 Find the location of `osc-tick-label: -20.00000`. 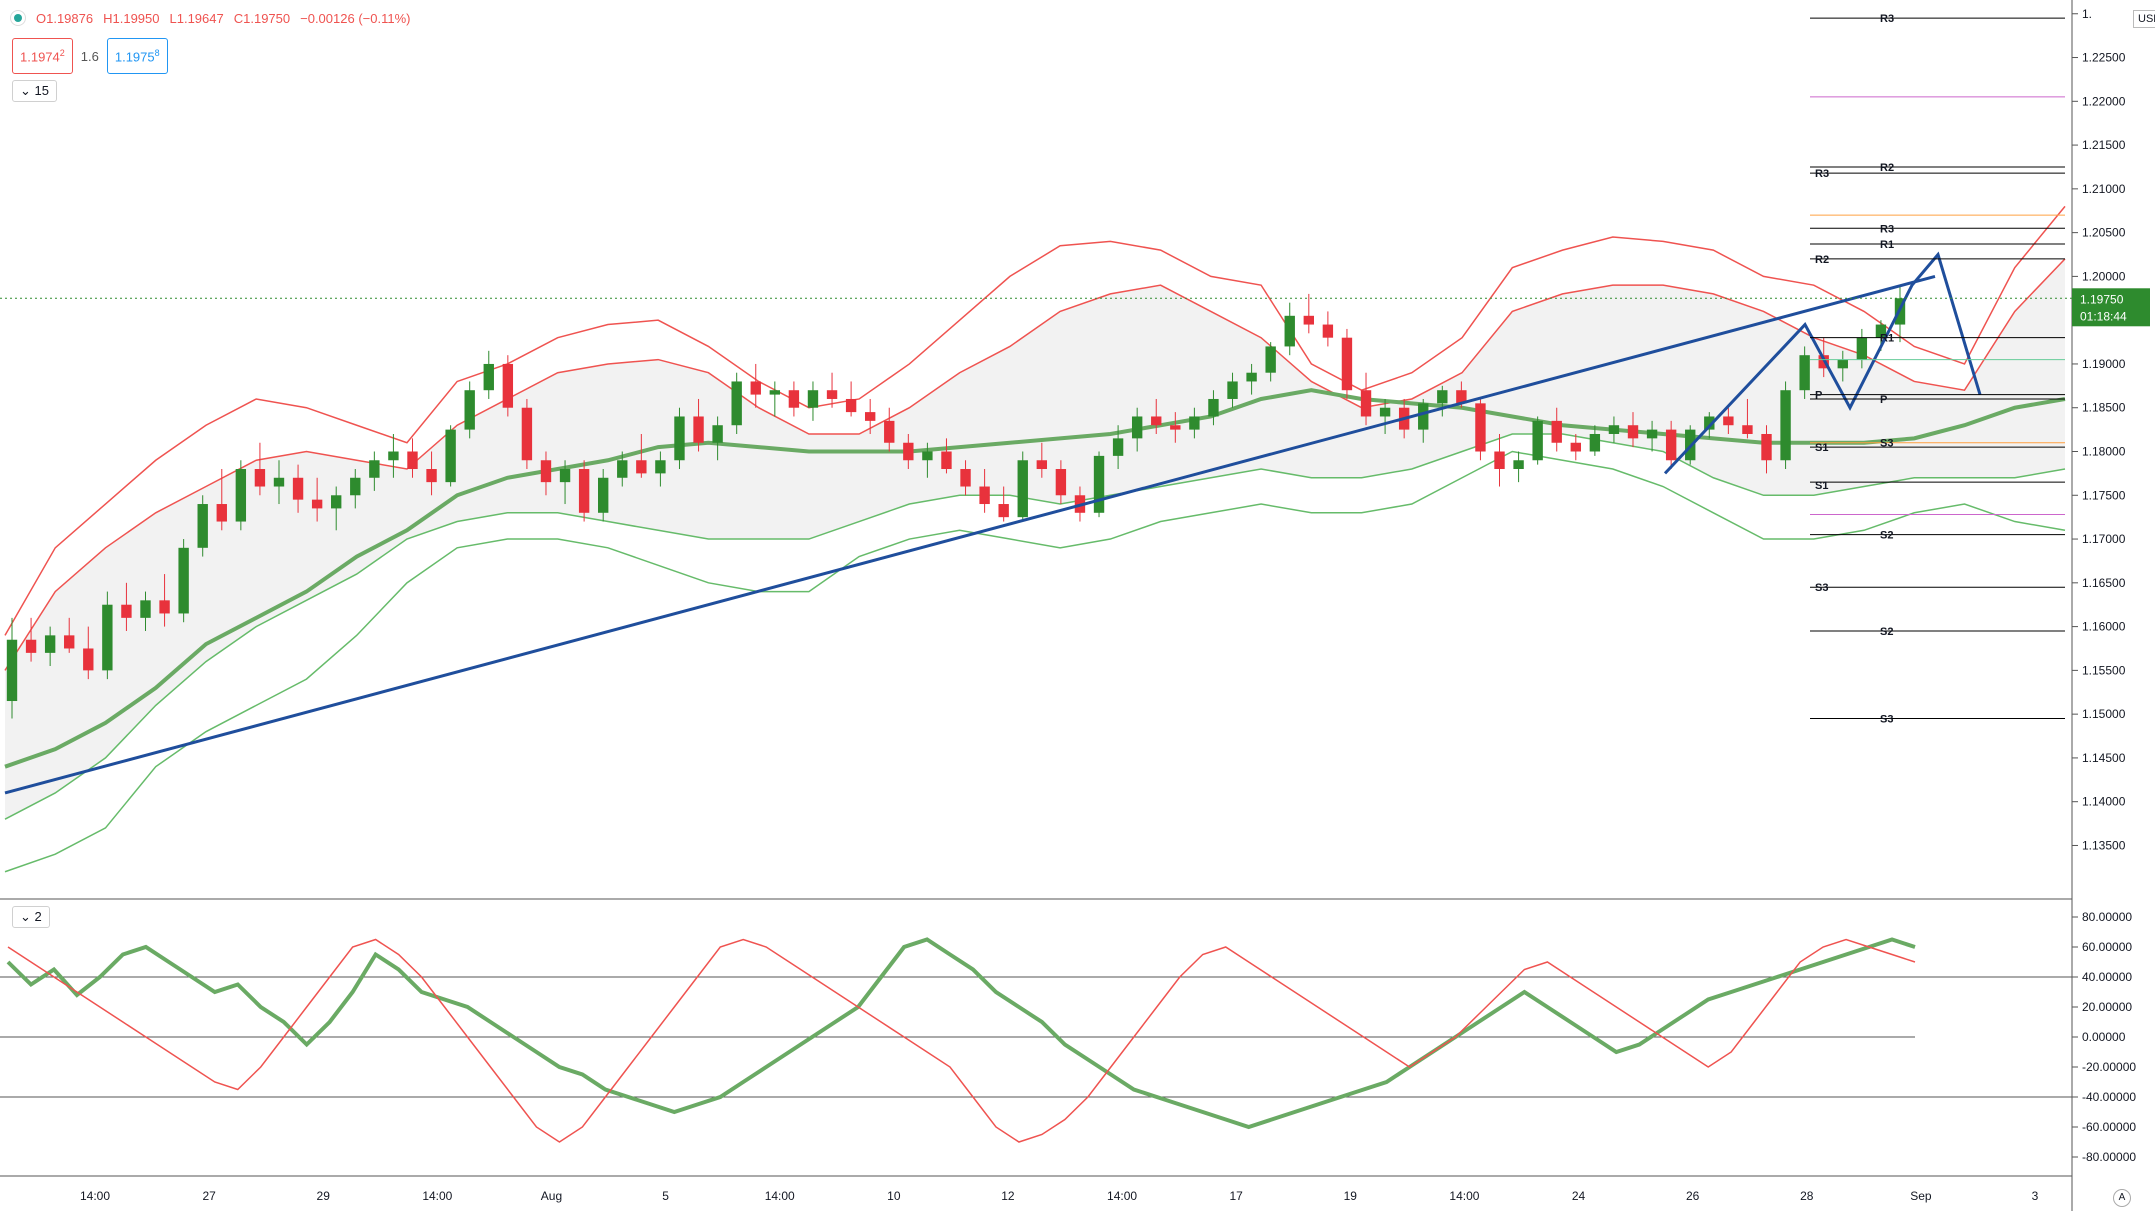

osc-tick-label: -20.00000 is located at coordinates (2109, 1067).